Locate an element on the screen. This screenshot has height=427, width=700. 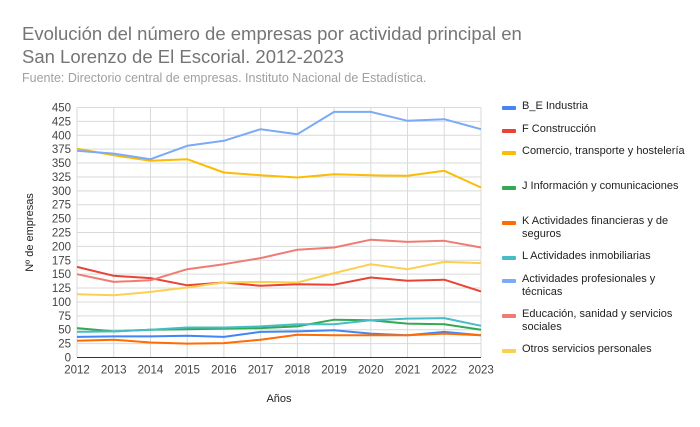
y-tick-label: 50 is located at coordinates (64, 331).